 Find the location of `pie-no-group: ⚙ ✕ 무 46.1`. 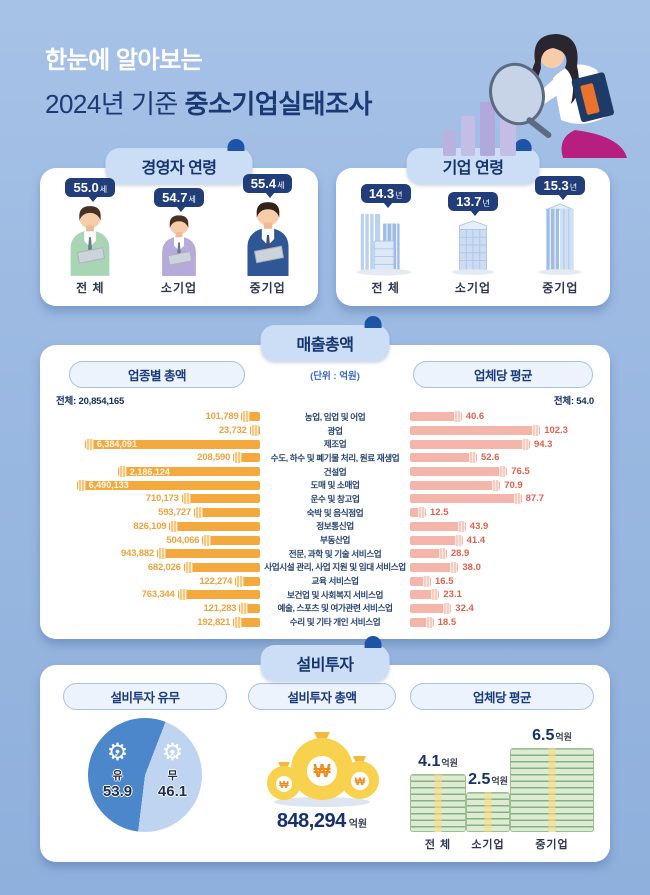

pie-no-group: ⚙ ✕ 무 46.1 is located at coordinates (172, 770).